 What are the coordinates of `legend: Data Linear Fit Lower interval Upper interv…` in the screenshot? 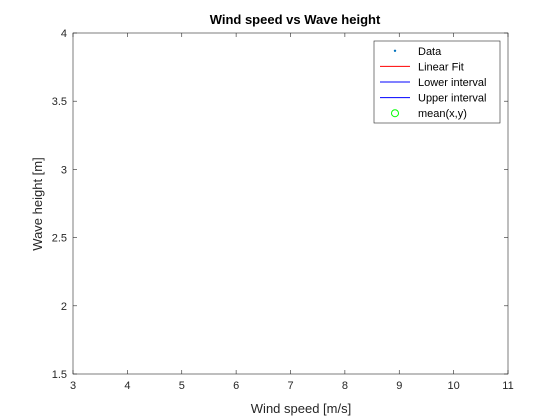 It's located at (437, 82).